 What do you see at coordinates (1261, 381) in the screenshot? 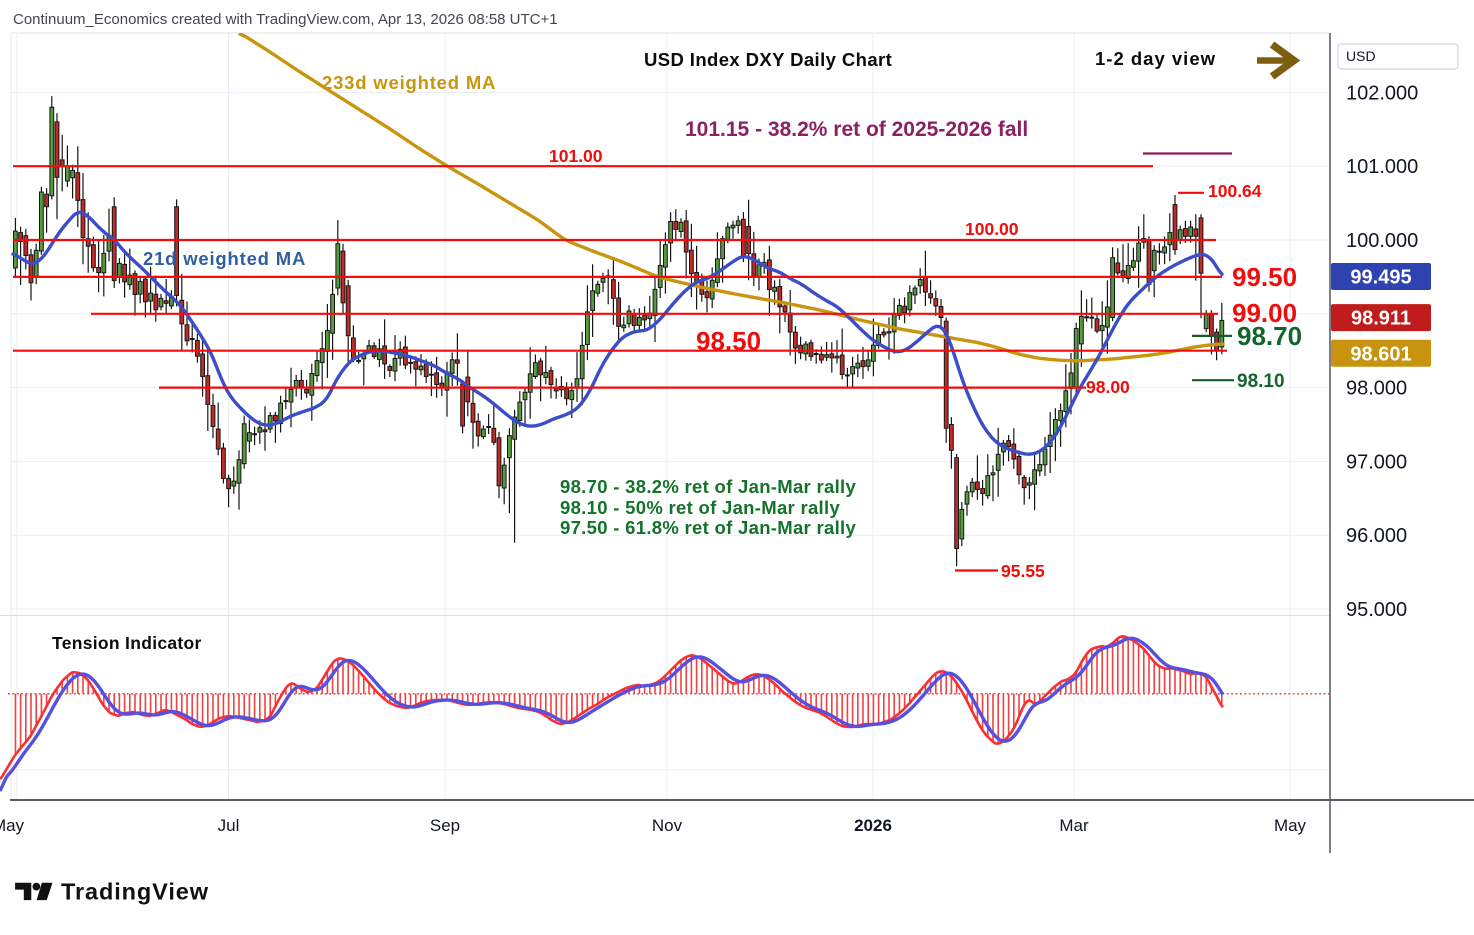
I see `svg-text: 98.10` at bounding box center [1261, 381].